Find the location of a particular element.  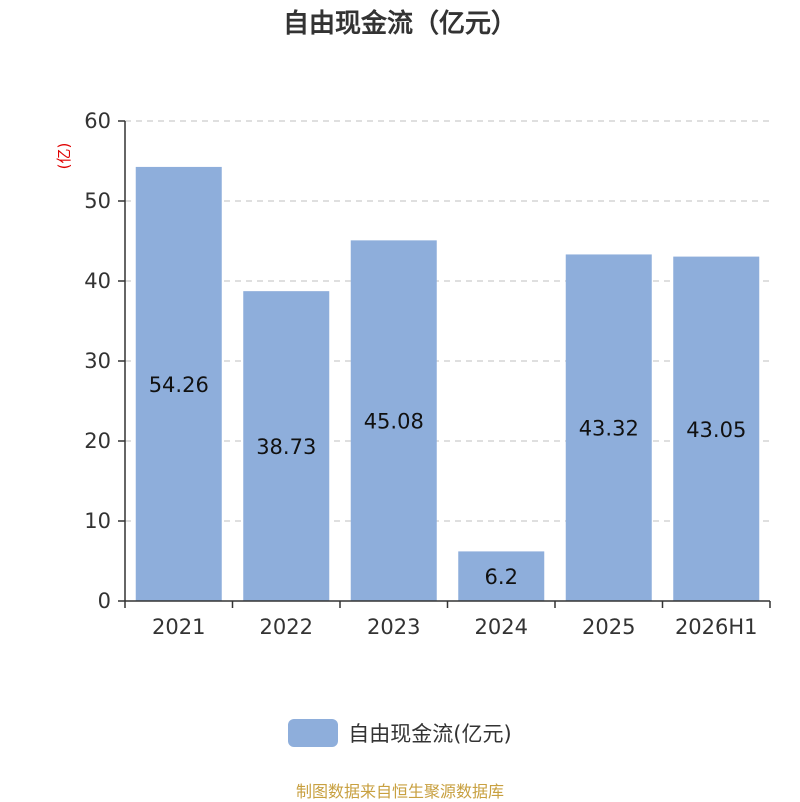

data-label: 43.05 is located at coordinates (716, 430).